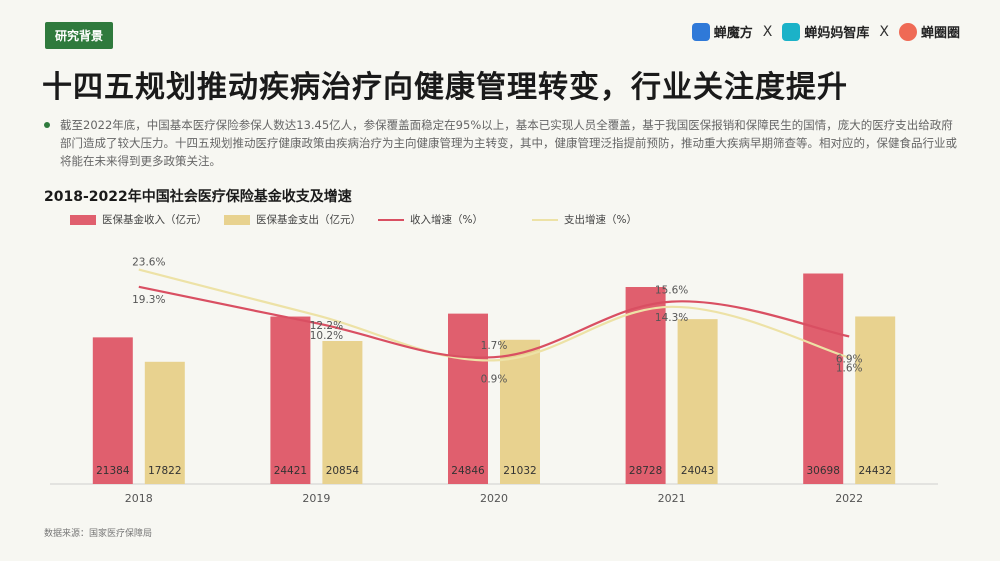 The image size is (1000, 561). I want to click on bullet-icon, so click(47, 125).